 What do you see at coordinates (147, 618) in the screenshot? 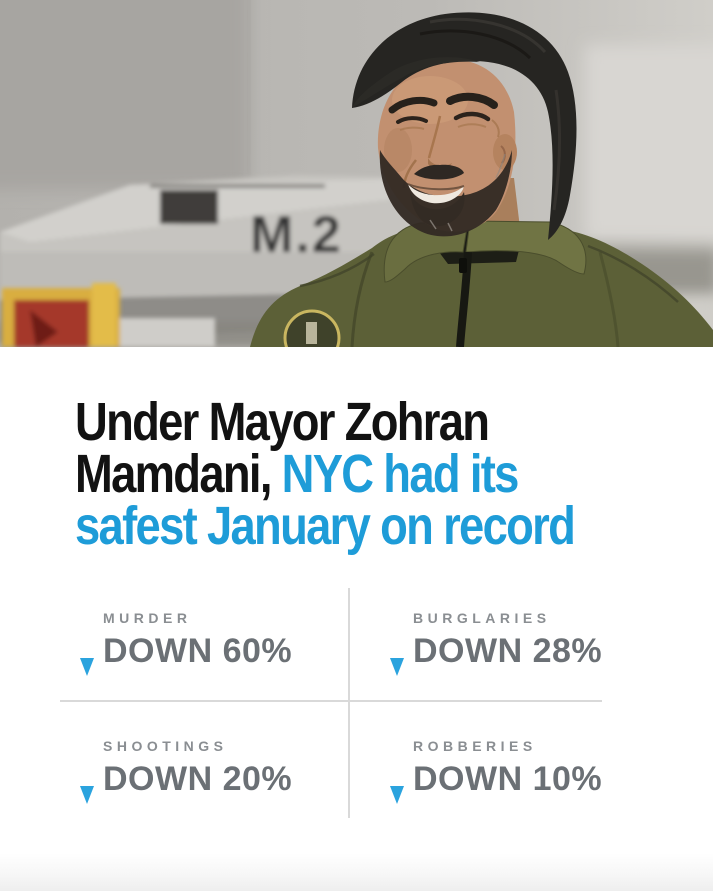
I see `stat-label: MURDER` at bounding box center [147, 618].